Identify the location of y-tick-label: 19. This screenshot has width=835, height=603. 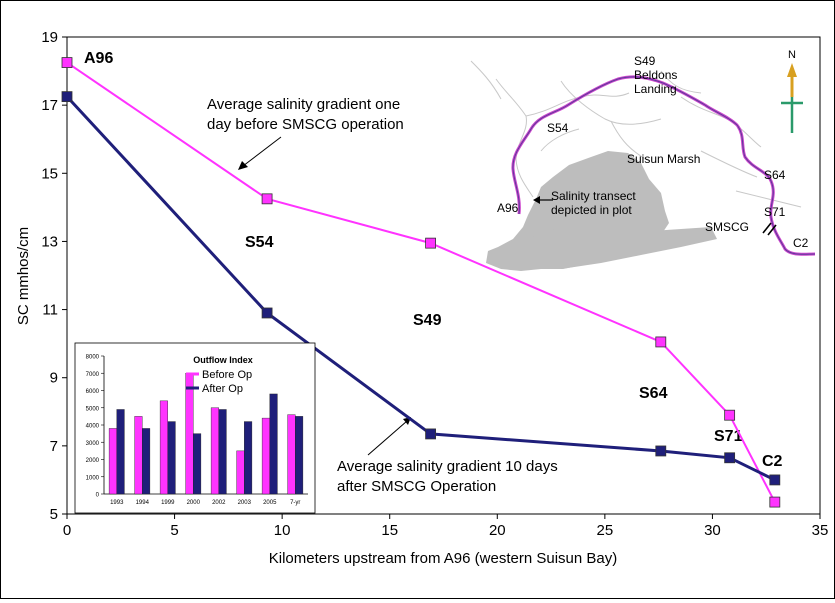
(49, 37).